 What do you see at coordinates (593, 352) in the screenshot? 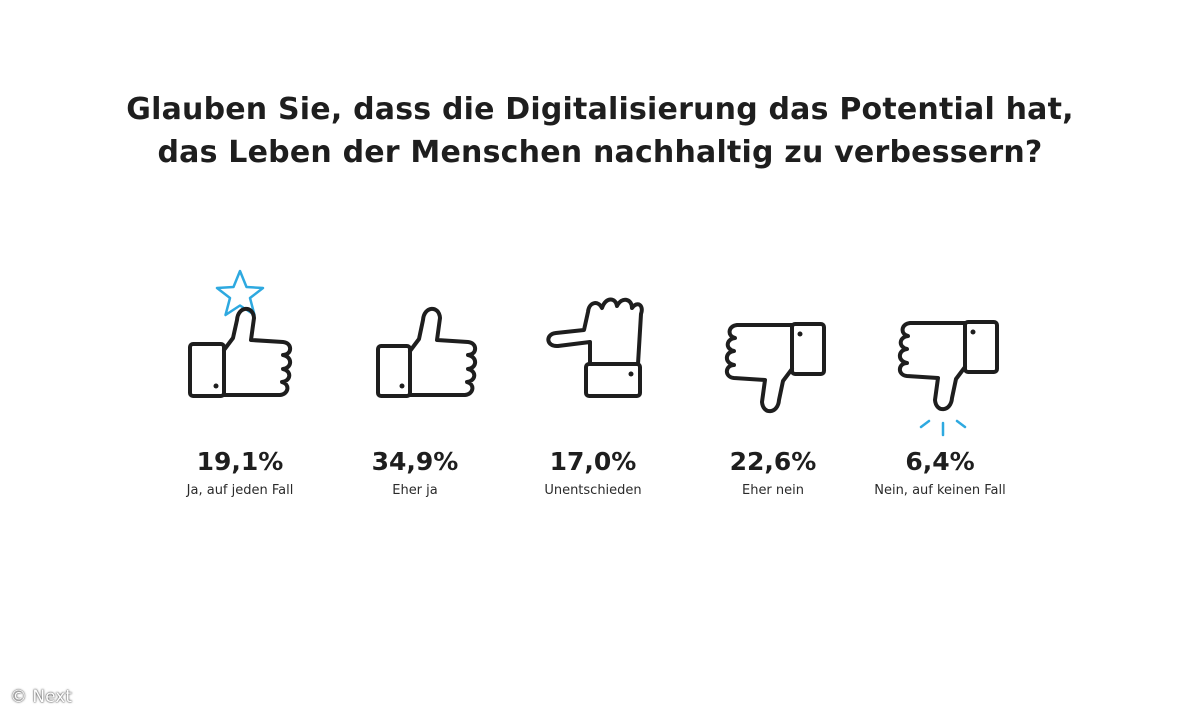
I see `thumb-sideways-icon` at bounding box center [593, 352].